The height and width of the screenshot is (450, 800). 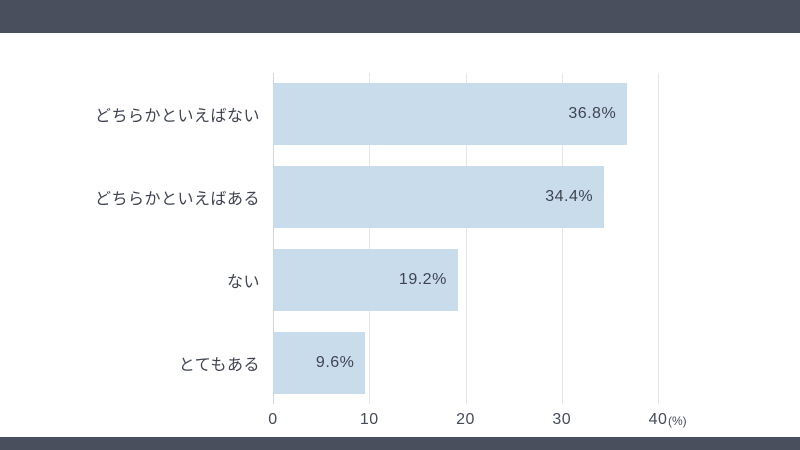 I want to click on top-header-band, so click(x=400, y=16).